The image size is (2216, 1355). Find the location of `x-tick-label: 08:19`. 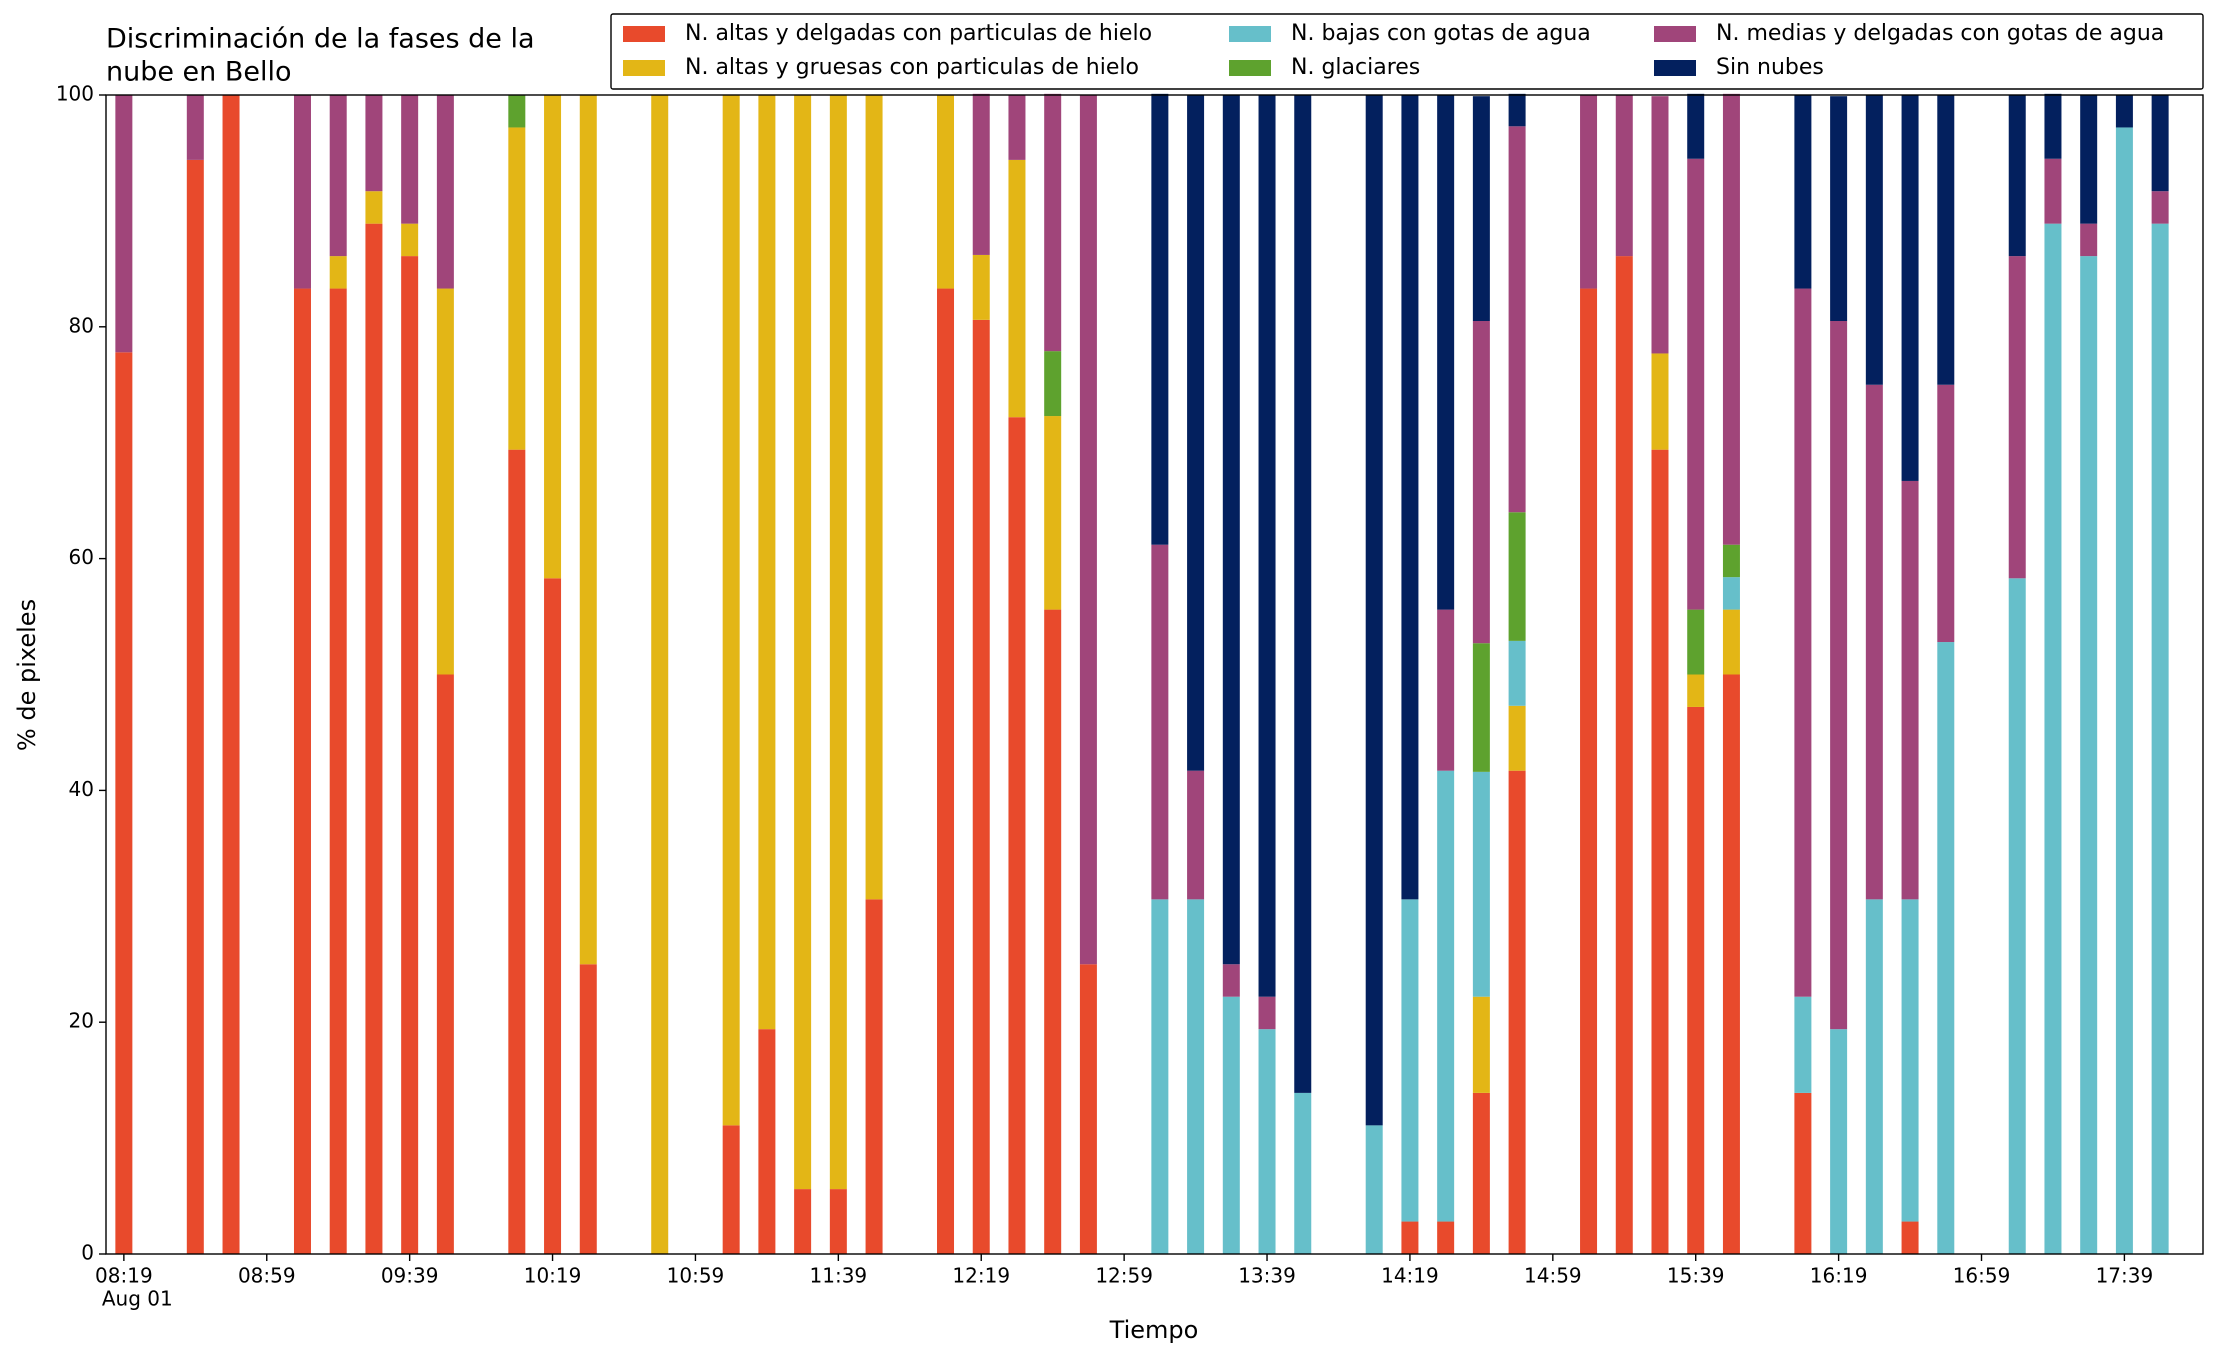

x-tick-label: 08:19 is located at coordinates (124, 1276).